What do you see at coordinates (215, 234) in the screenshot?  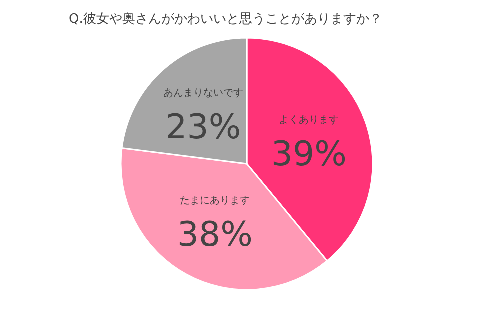 I see `data-label: 38%` at bounding box center [215, 234].